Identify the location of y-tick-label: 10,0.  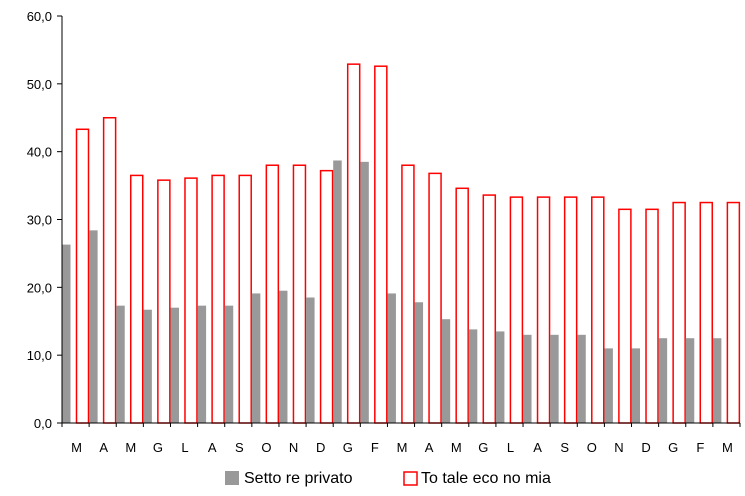
(39, 355).